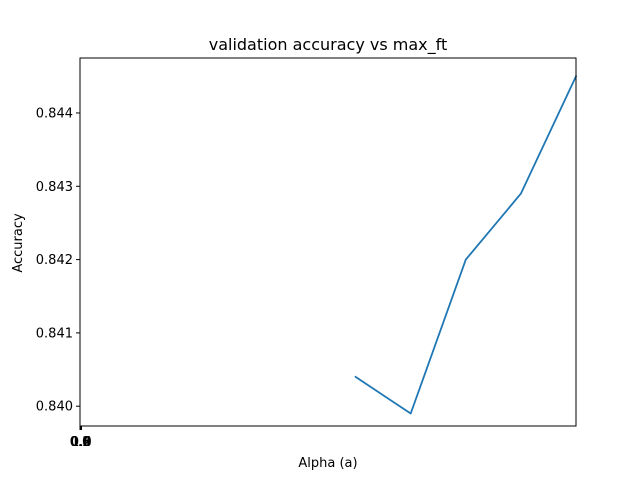  I want to click on y-tick-label: 0.842, so click(54, 260).